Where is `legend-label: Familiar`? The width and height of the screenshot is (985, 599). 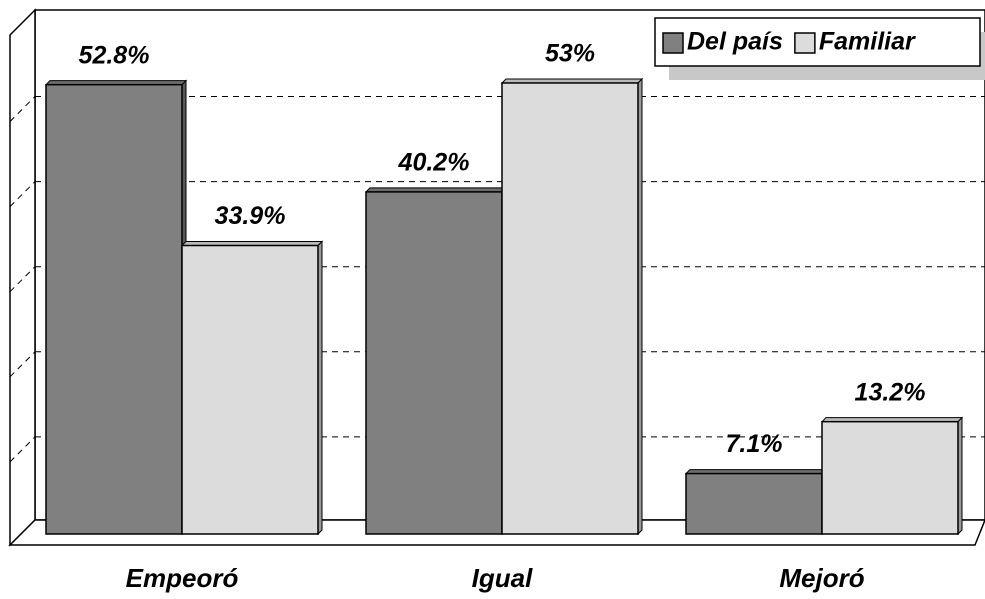
legend-label: Familiar is located at coordinates (867, 42).